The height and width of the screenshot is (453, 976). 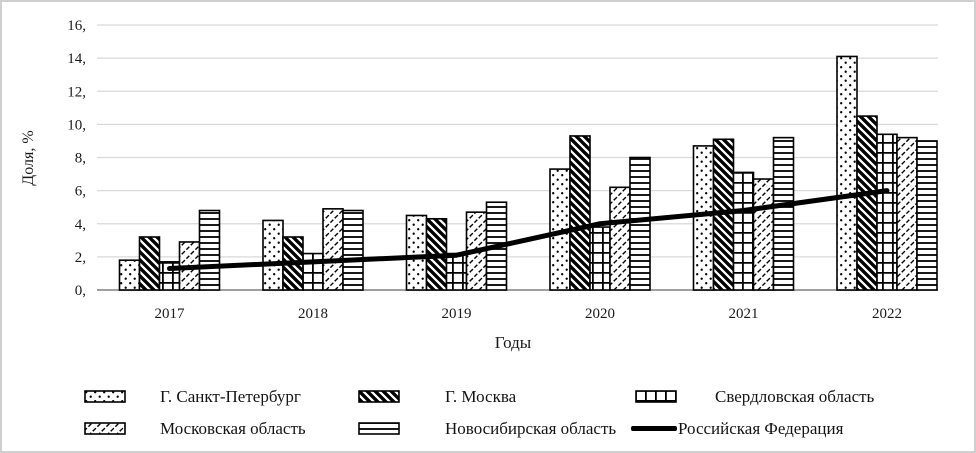 What do you see at coordinates (80, 258) in the screenshot?
I see `y-tick-label: 2,` at bounding box center [80, 258].